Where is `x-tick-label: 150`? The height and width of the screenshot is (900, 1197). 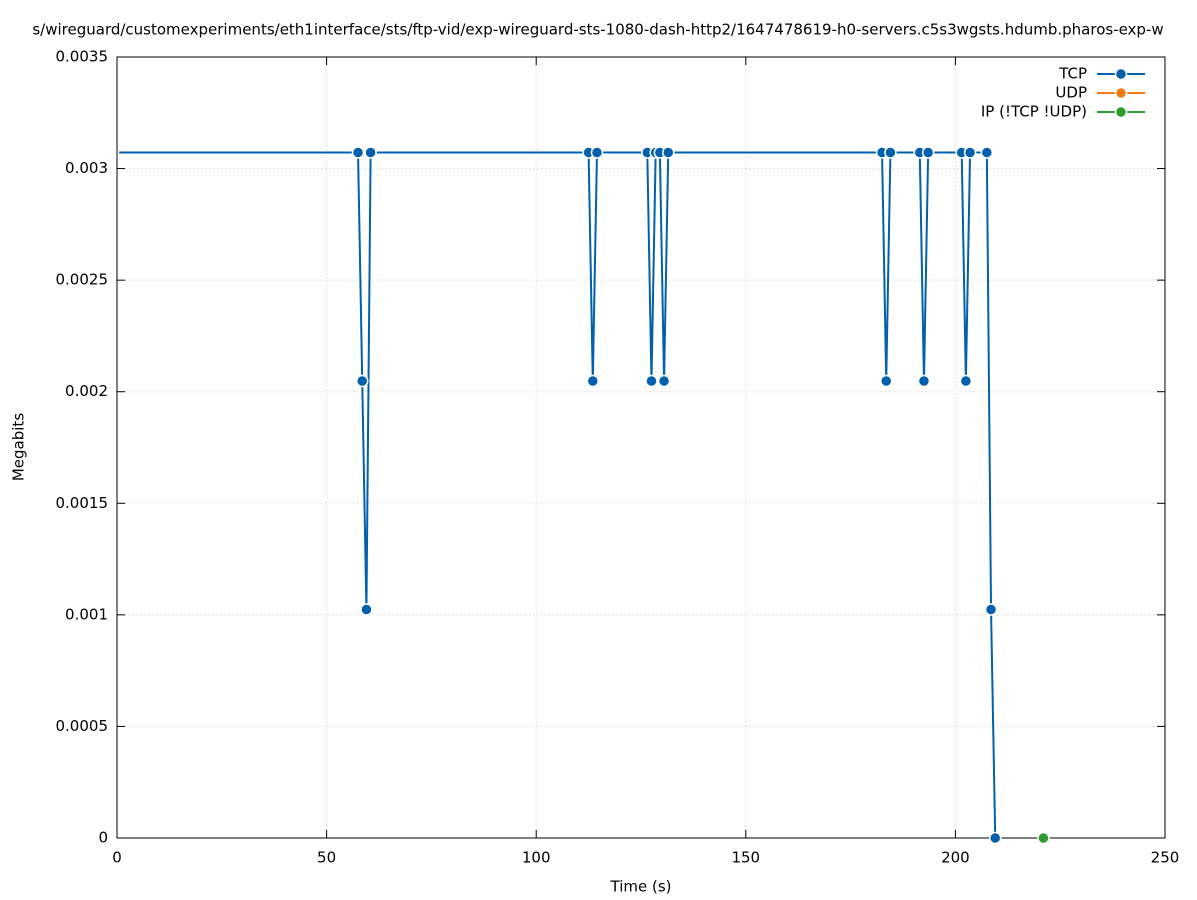 x-tick-label: 150 is located at coordinates (745, 858).